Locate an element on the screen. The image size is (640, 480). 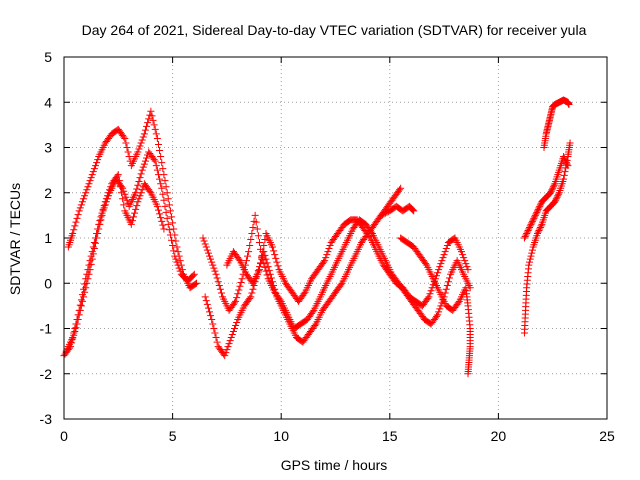
x-tick-label: 25 is located at coordinates (607, 436).